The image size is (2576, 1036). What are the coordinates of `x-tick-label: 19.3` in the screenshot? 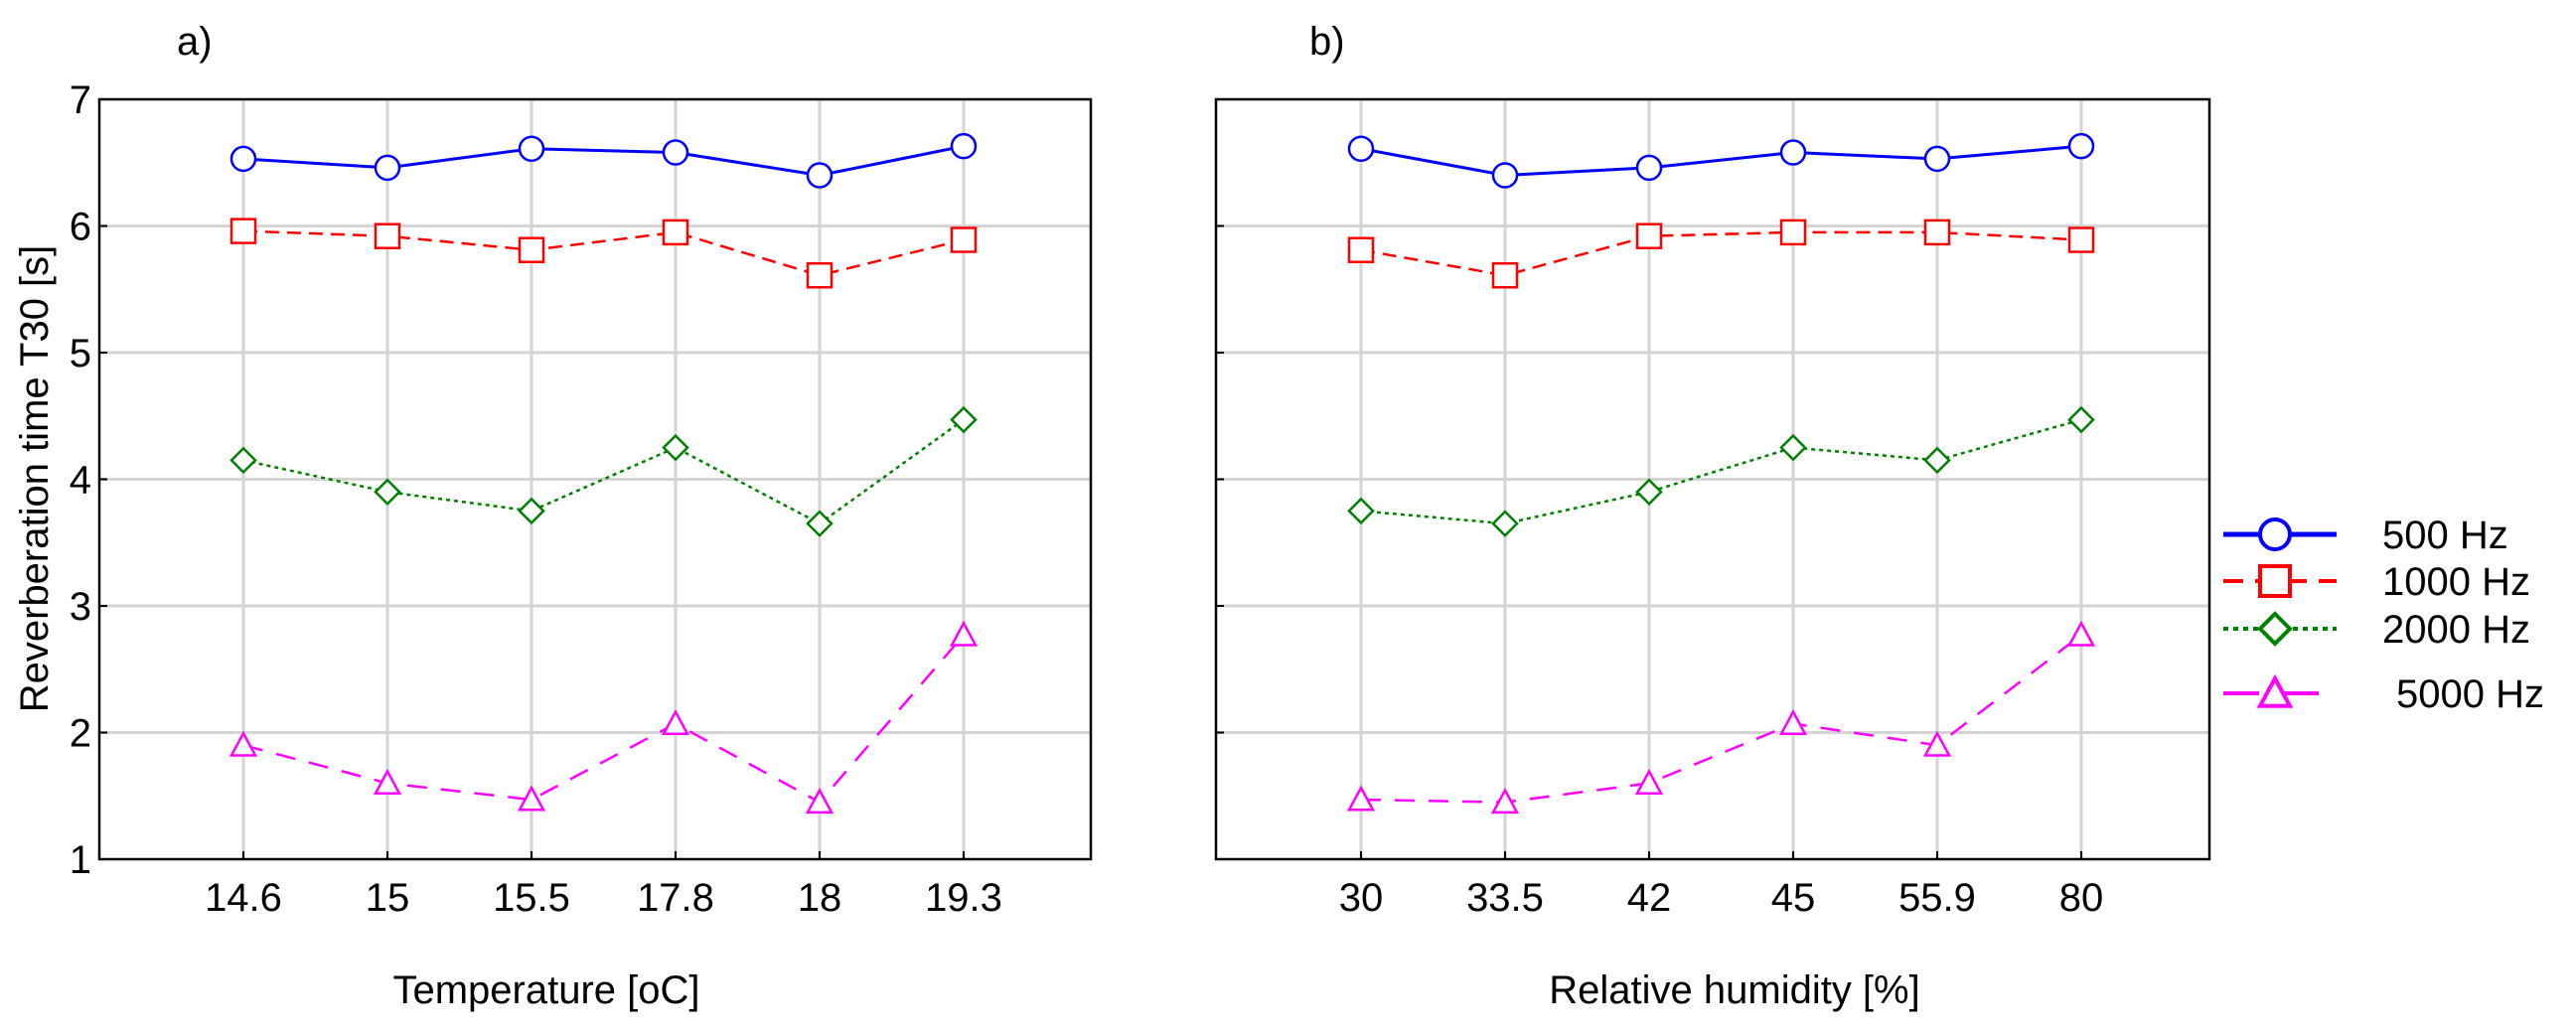 It's located at (963, 898).